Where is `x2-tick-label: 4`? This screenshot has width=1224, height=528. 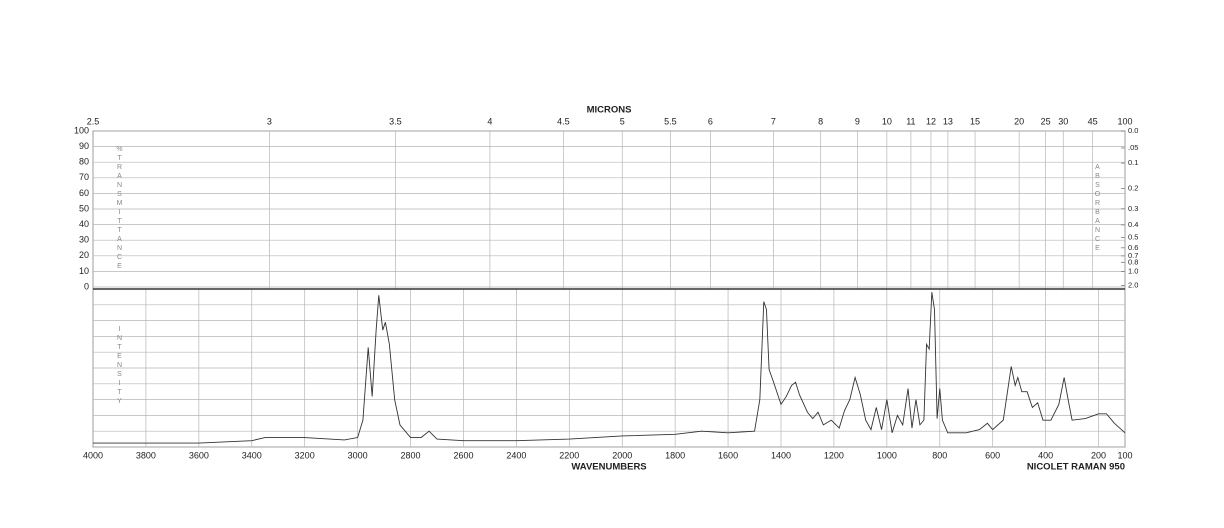
x2-tick-label: 4 is located at coordinates (489, 121).